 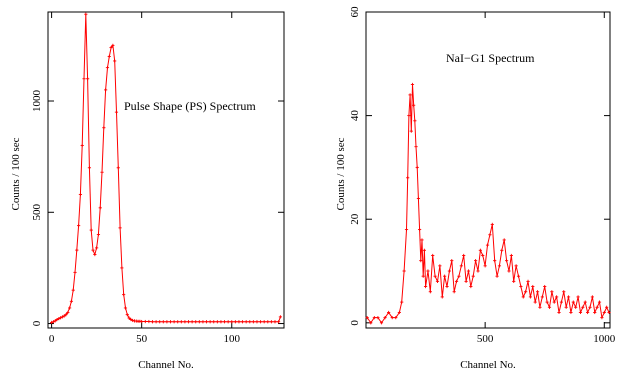 I want to click on x-tick-label: 50, so click(x=142, y=339).